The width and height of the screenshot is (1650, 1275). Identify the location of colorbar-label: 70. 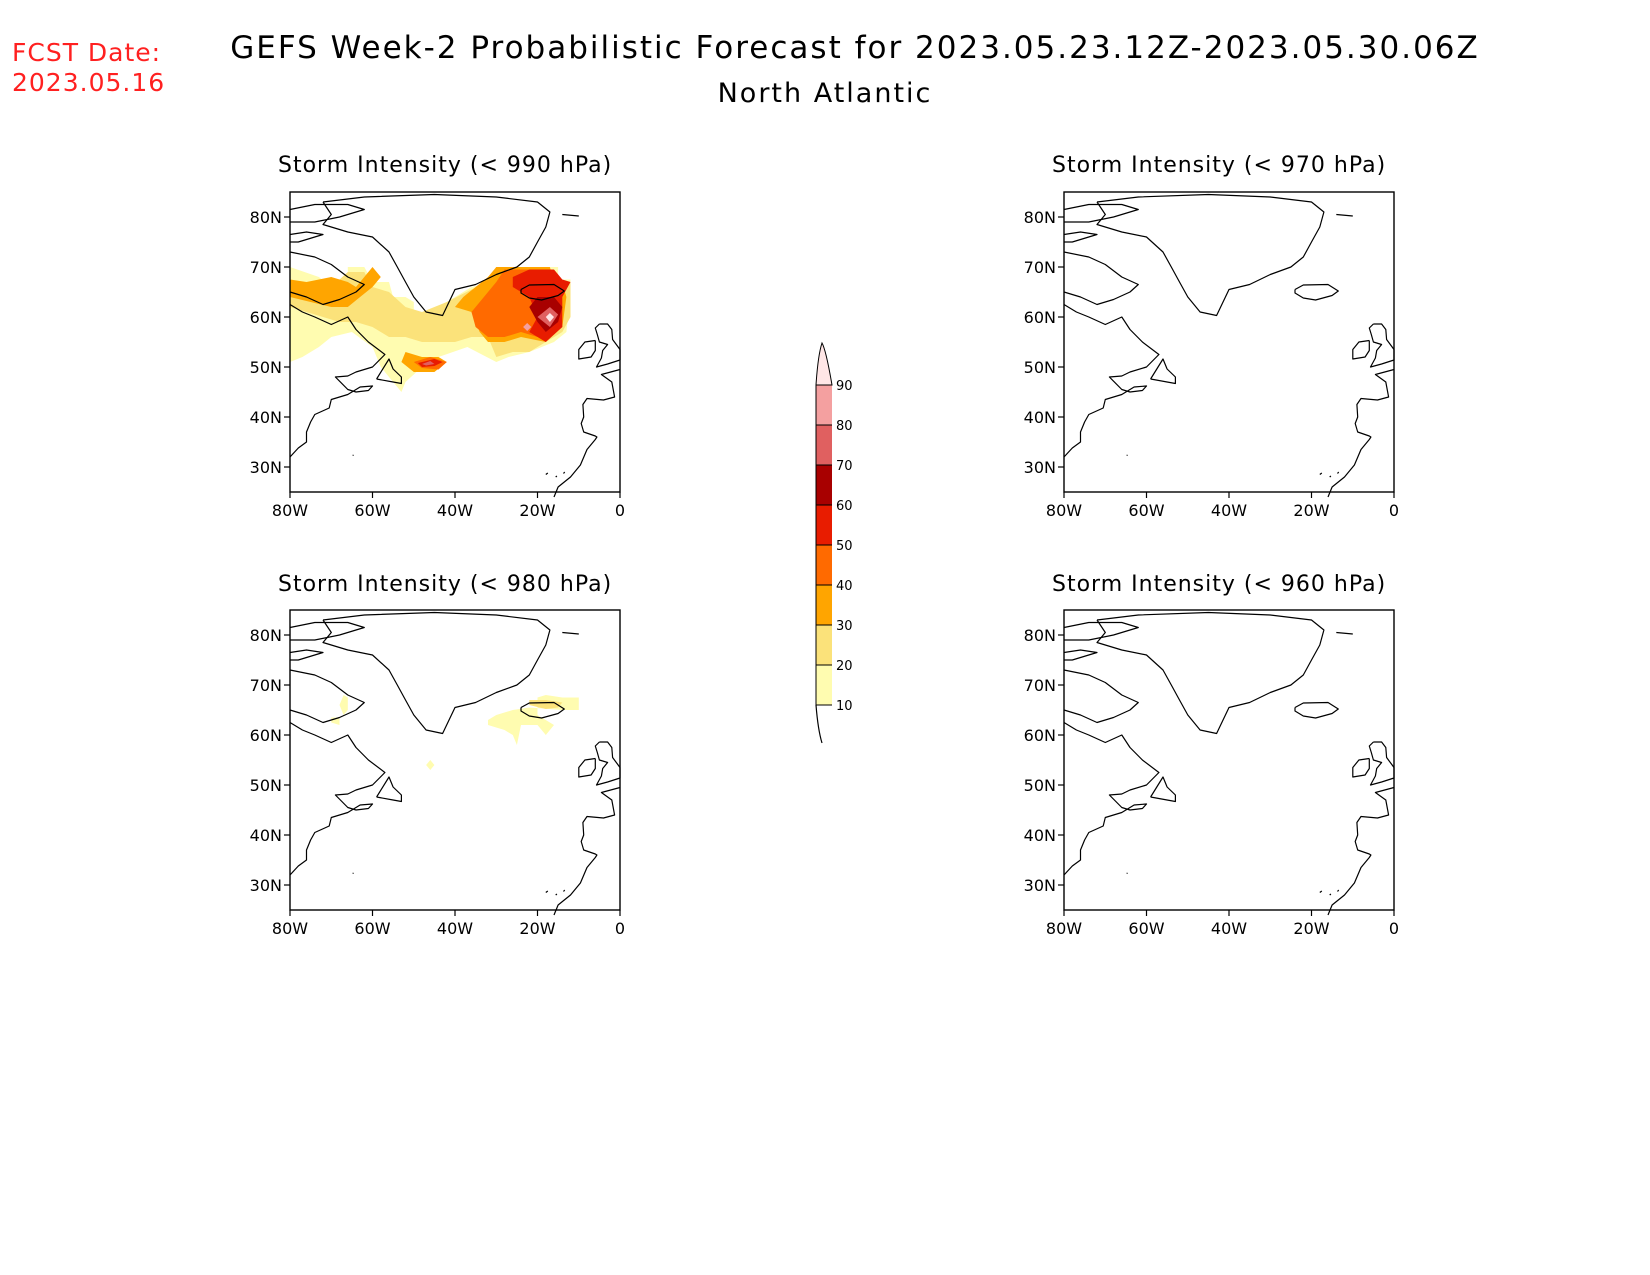
(844, 466).